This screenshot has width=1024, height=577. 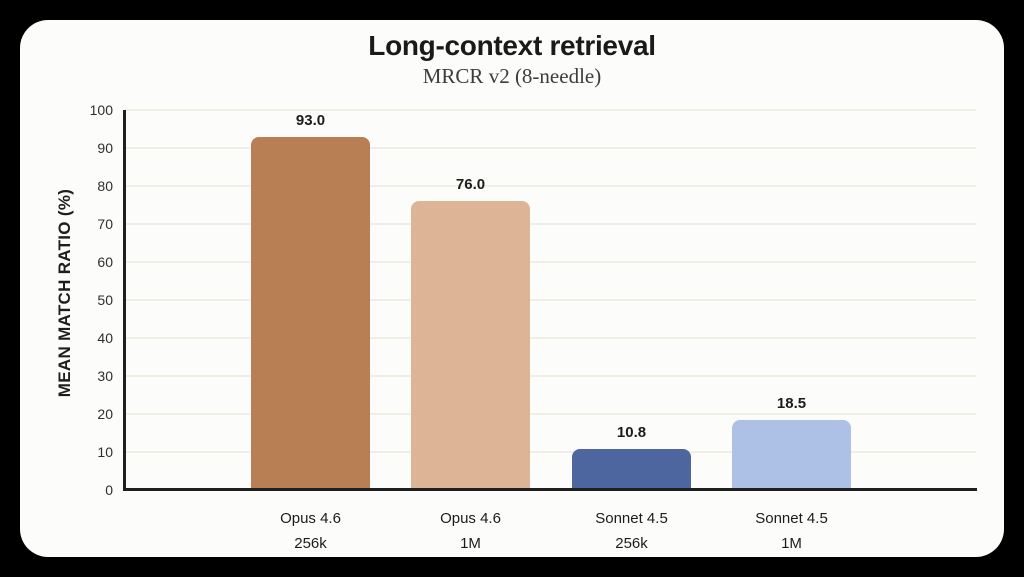 What do you see at coordinates (791, 454) in the screenshot?
I see `bar-sonnet-4-5-1m` at bounding box center [791, 454].